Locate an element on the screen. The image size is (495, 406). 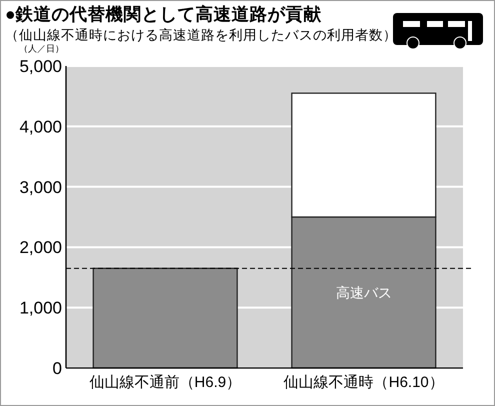
y-tick: 2,000 is located at coordinates (40, 248).